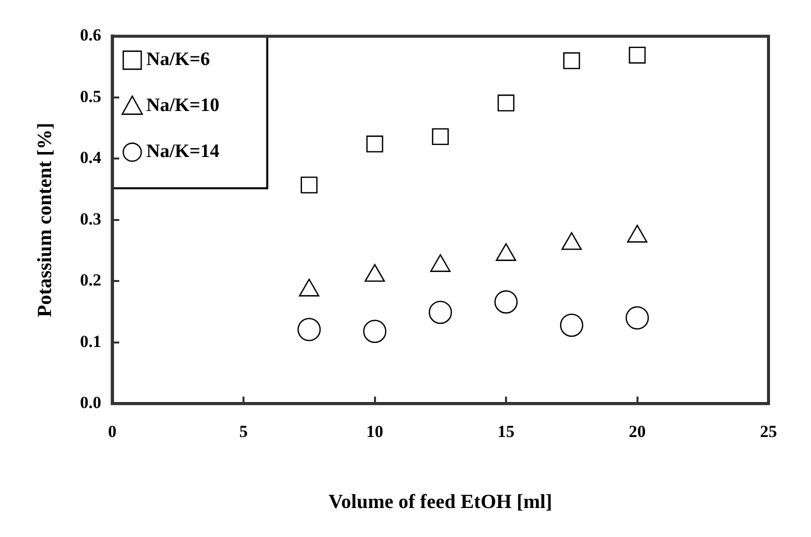 Image resolution: width=811 pixels, height=537 pixels. I want to click on y-tick-label: 0.0, so click(91, 402).